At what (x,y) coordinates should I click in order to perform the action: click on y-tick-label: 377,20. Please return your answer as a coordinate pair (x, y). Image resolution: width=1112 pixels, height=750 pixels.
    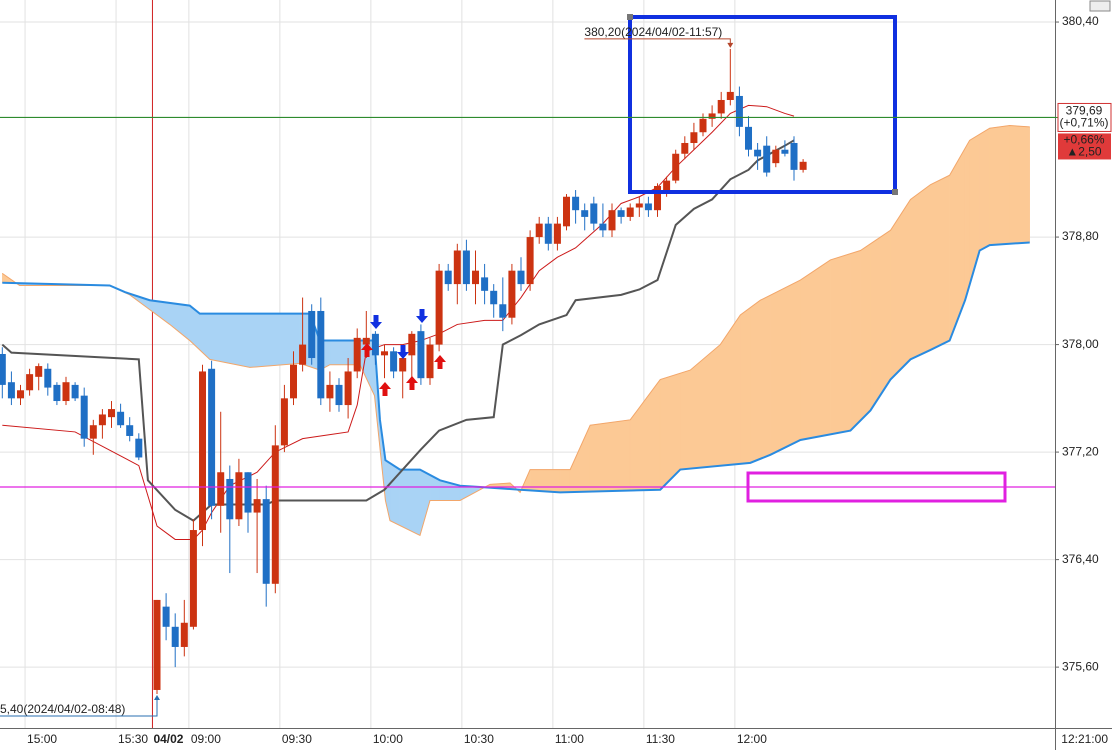
    Looking at the image, I should click on (1080, 451).